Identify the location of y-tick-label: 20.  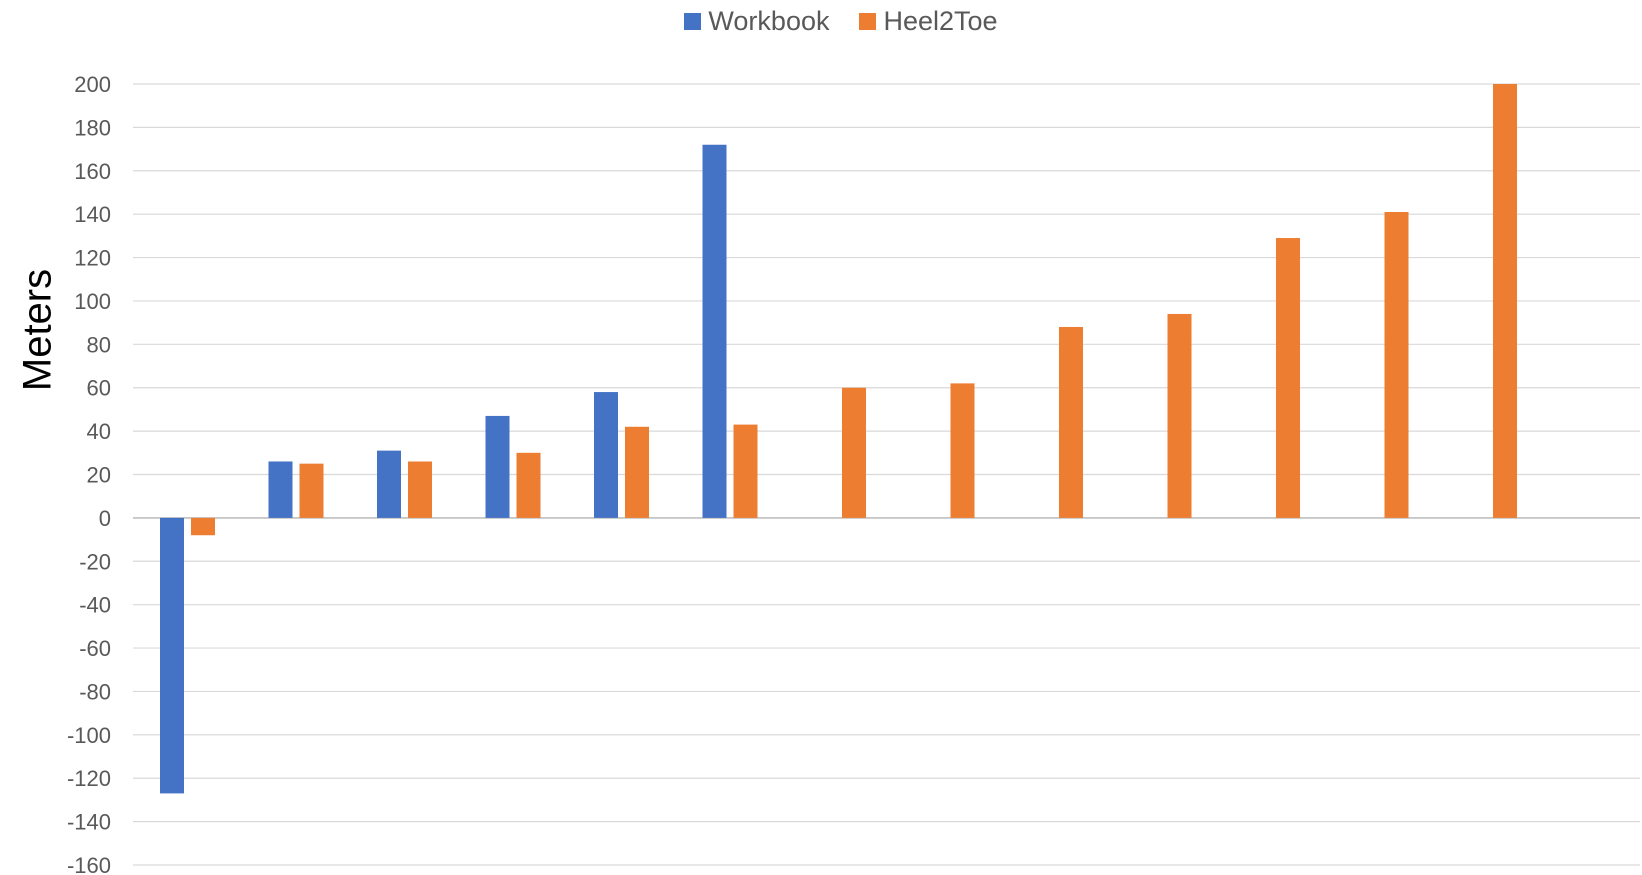
(99, 475).